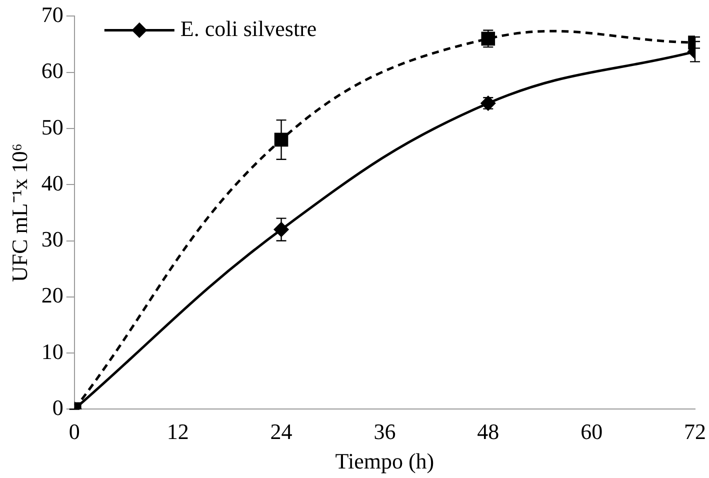 The image size is (709, 478). Describe the element at coordinates (695, 431) in the screenshot. I see `x-tick-label: 72` at that location.